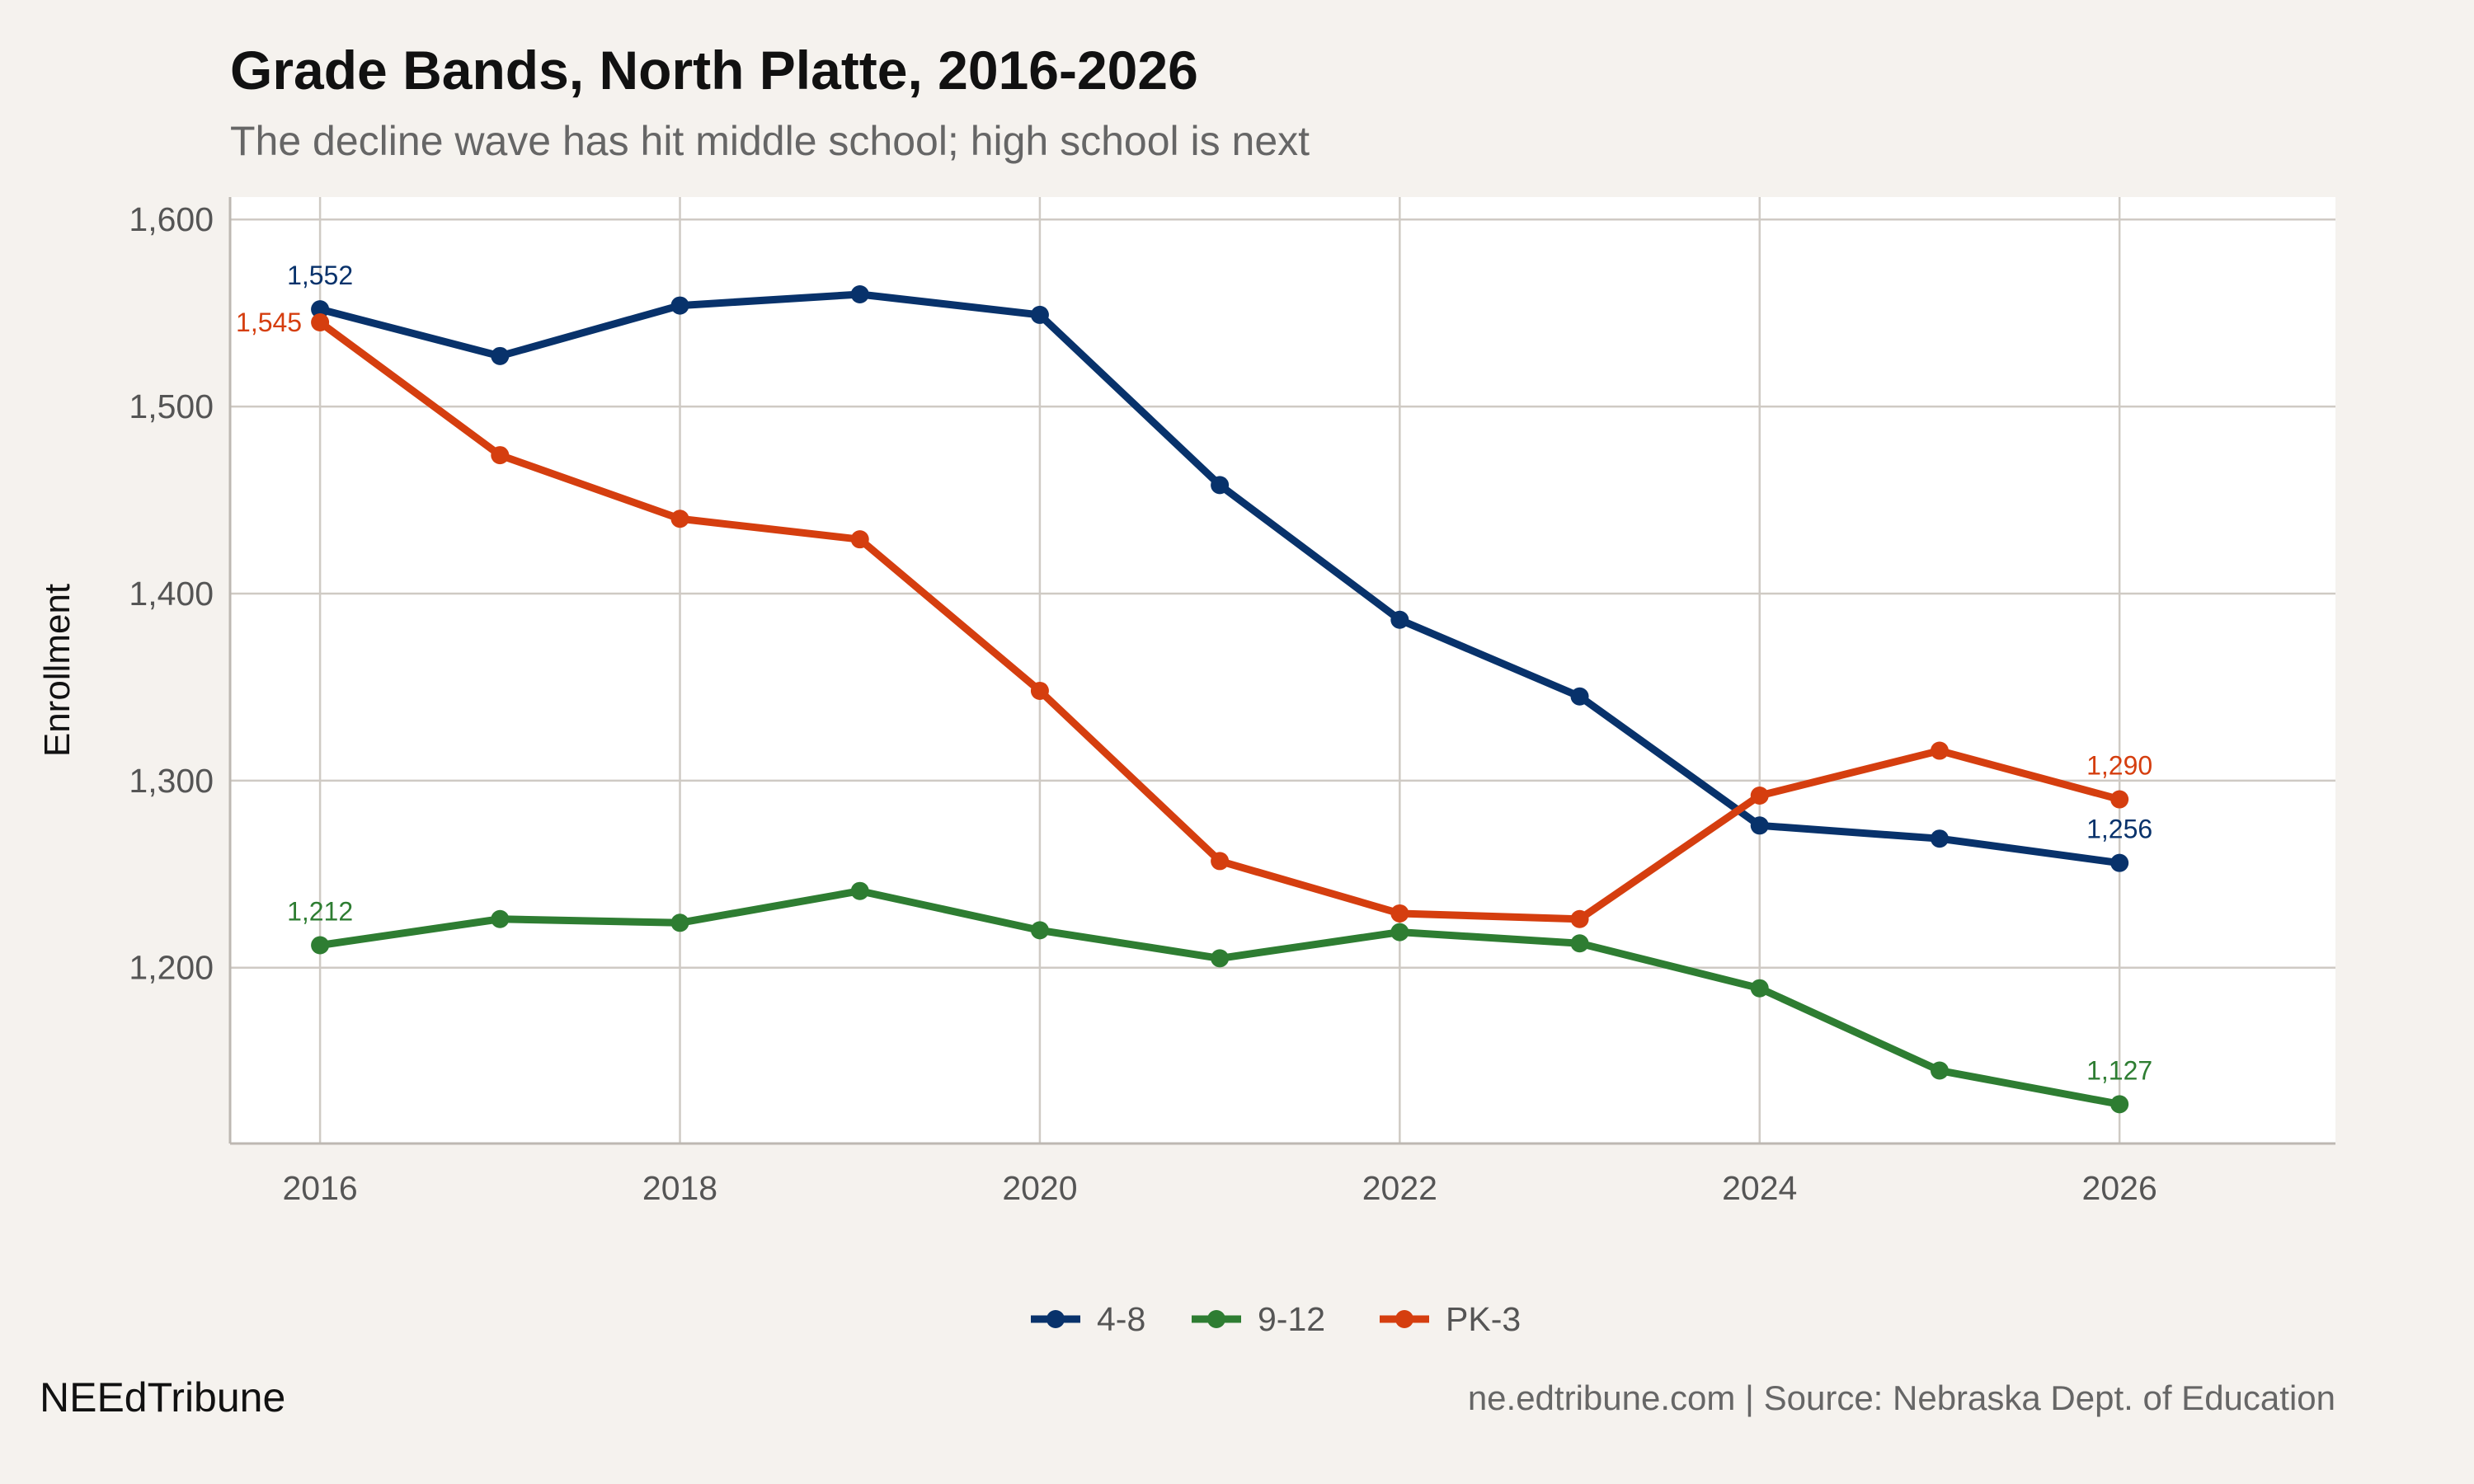 This screenshot has height=1484, width=2474. What do you see at coordinates (1483, 1319) in the screenshot?
I see `legend-label: PK-3` at bounding box center [1483, 1319].